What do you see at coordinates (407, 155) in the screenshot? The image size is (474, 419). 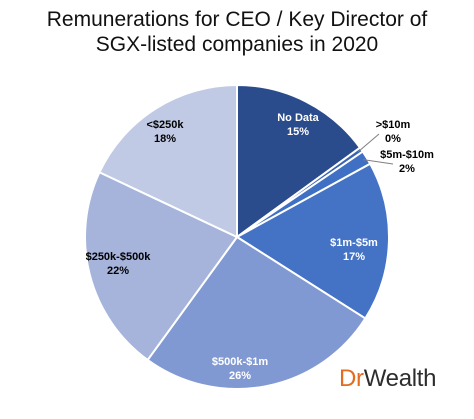 I see `slice-category-label: $5m-$10m` at bounding box center [407, 155].